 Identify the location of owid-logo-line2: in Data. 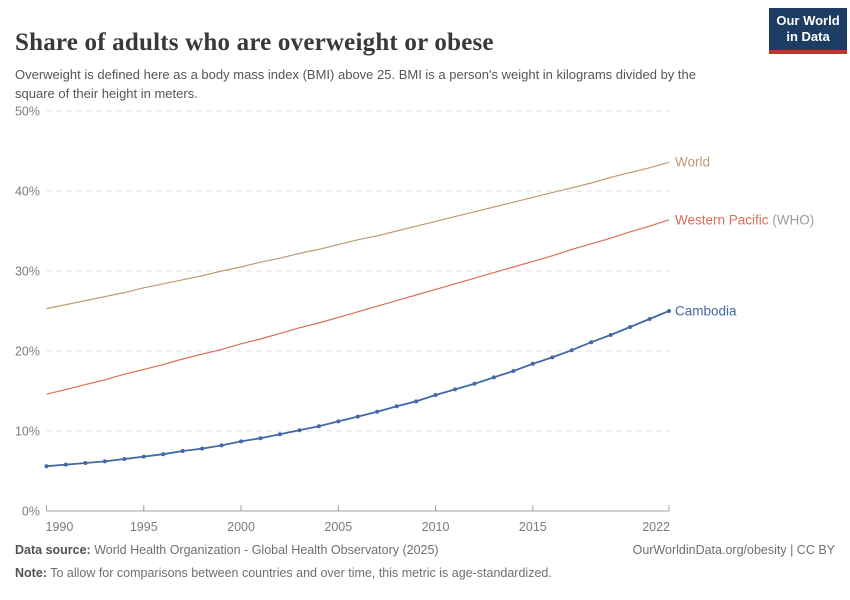
(808, 36).